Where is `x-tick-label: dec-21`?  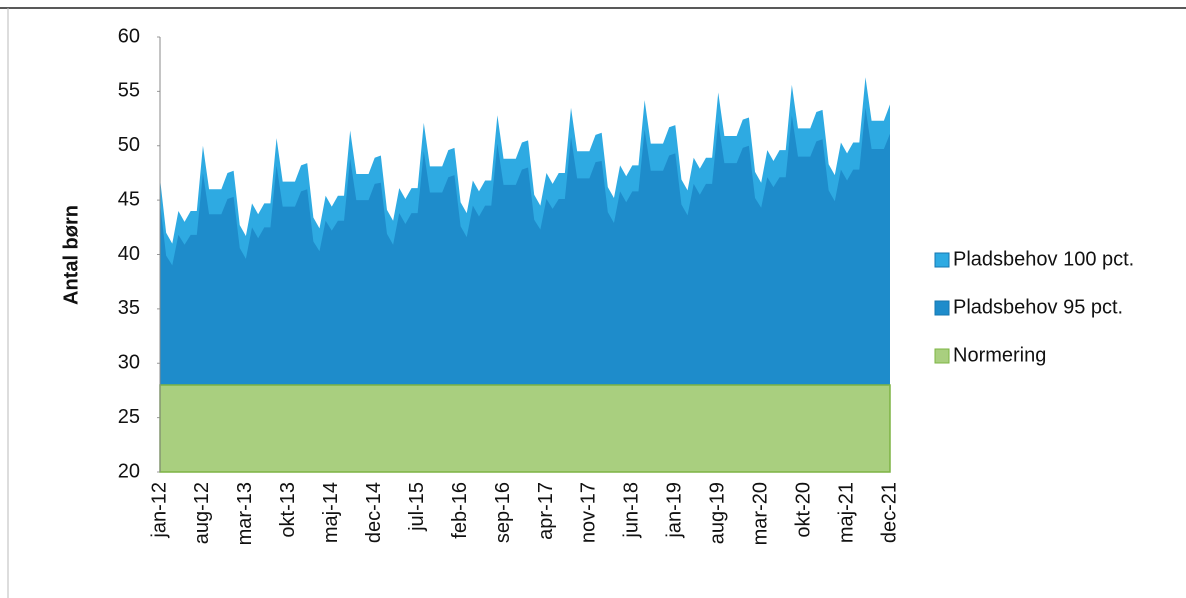
x-tick-label: dec-21 is located at coordinates (889, 512).